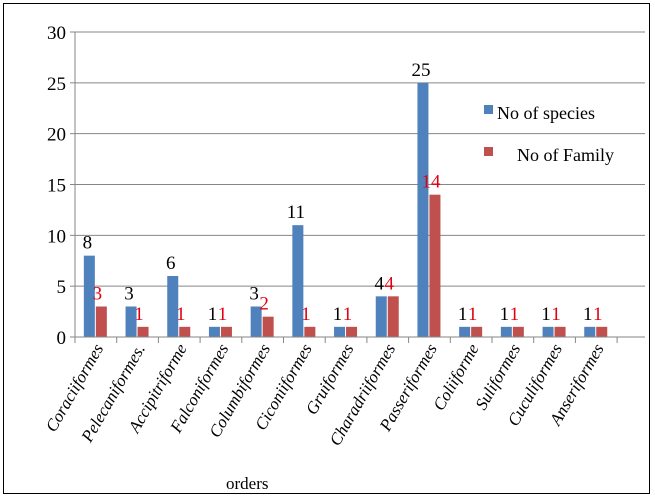  I want to click on data-label-family: 3, so click(98, 294).